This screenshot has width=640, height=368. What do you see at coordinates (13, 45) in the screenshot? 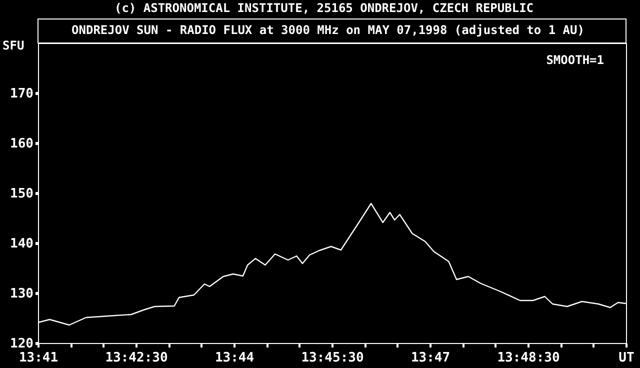
I see `y-axis-title: SFU` at bounding box center [13, 45].